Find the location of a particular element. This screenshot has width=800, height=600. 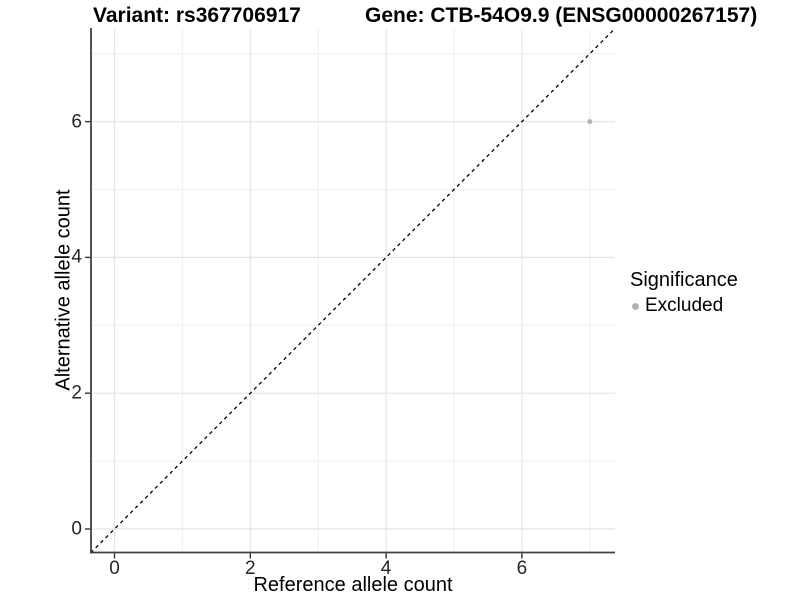

legend-item-label: Excluded is located at coordinates (684, 305).